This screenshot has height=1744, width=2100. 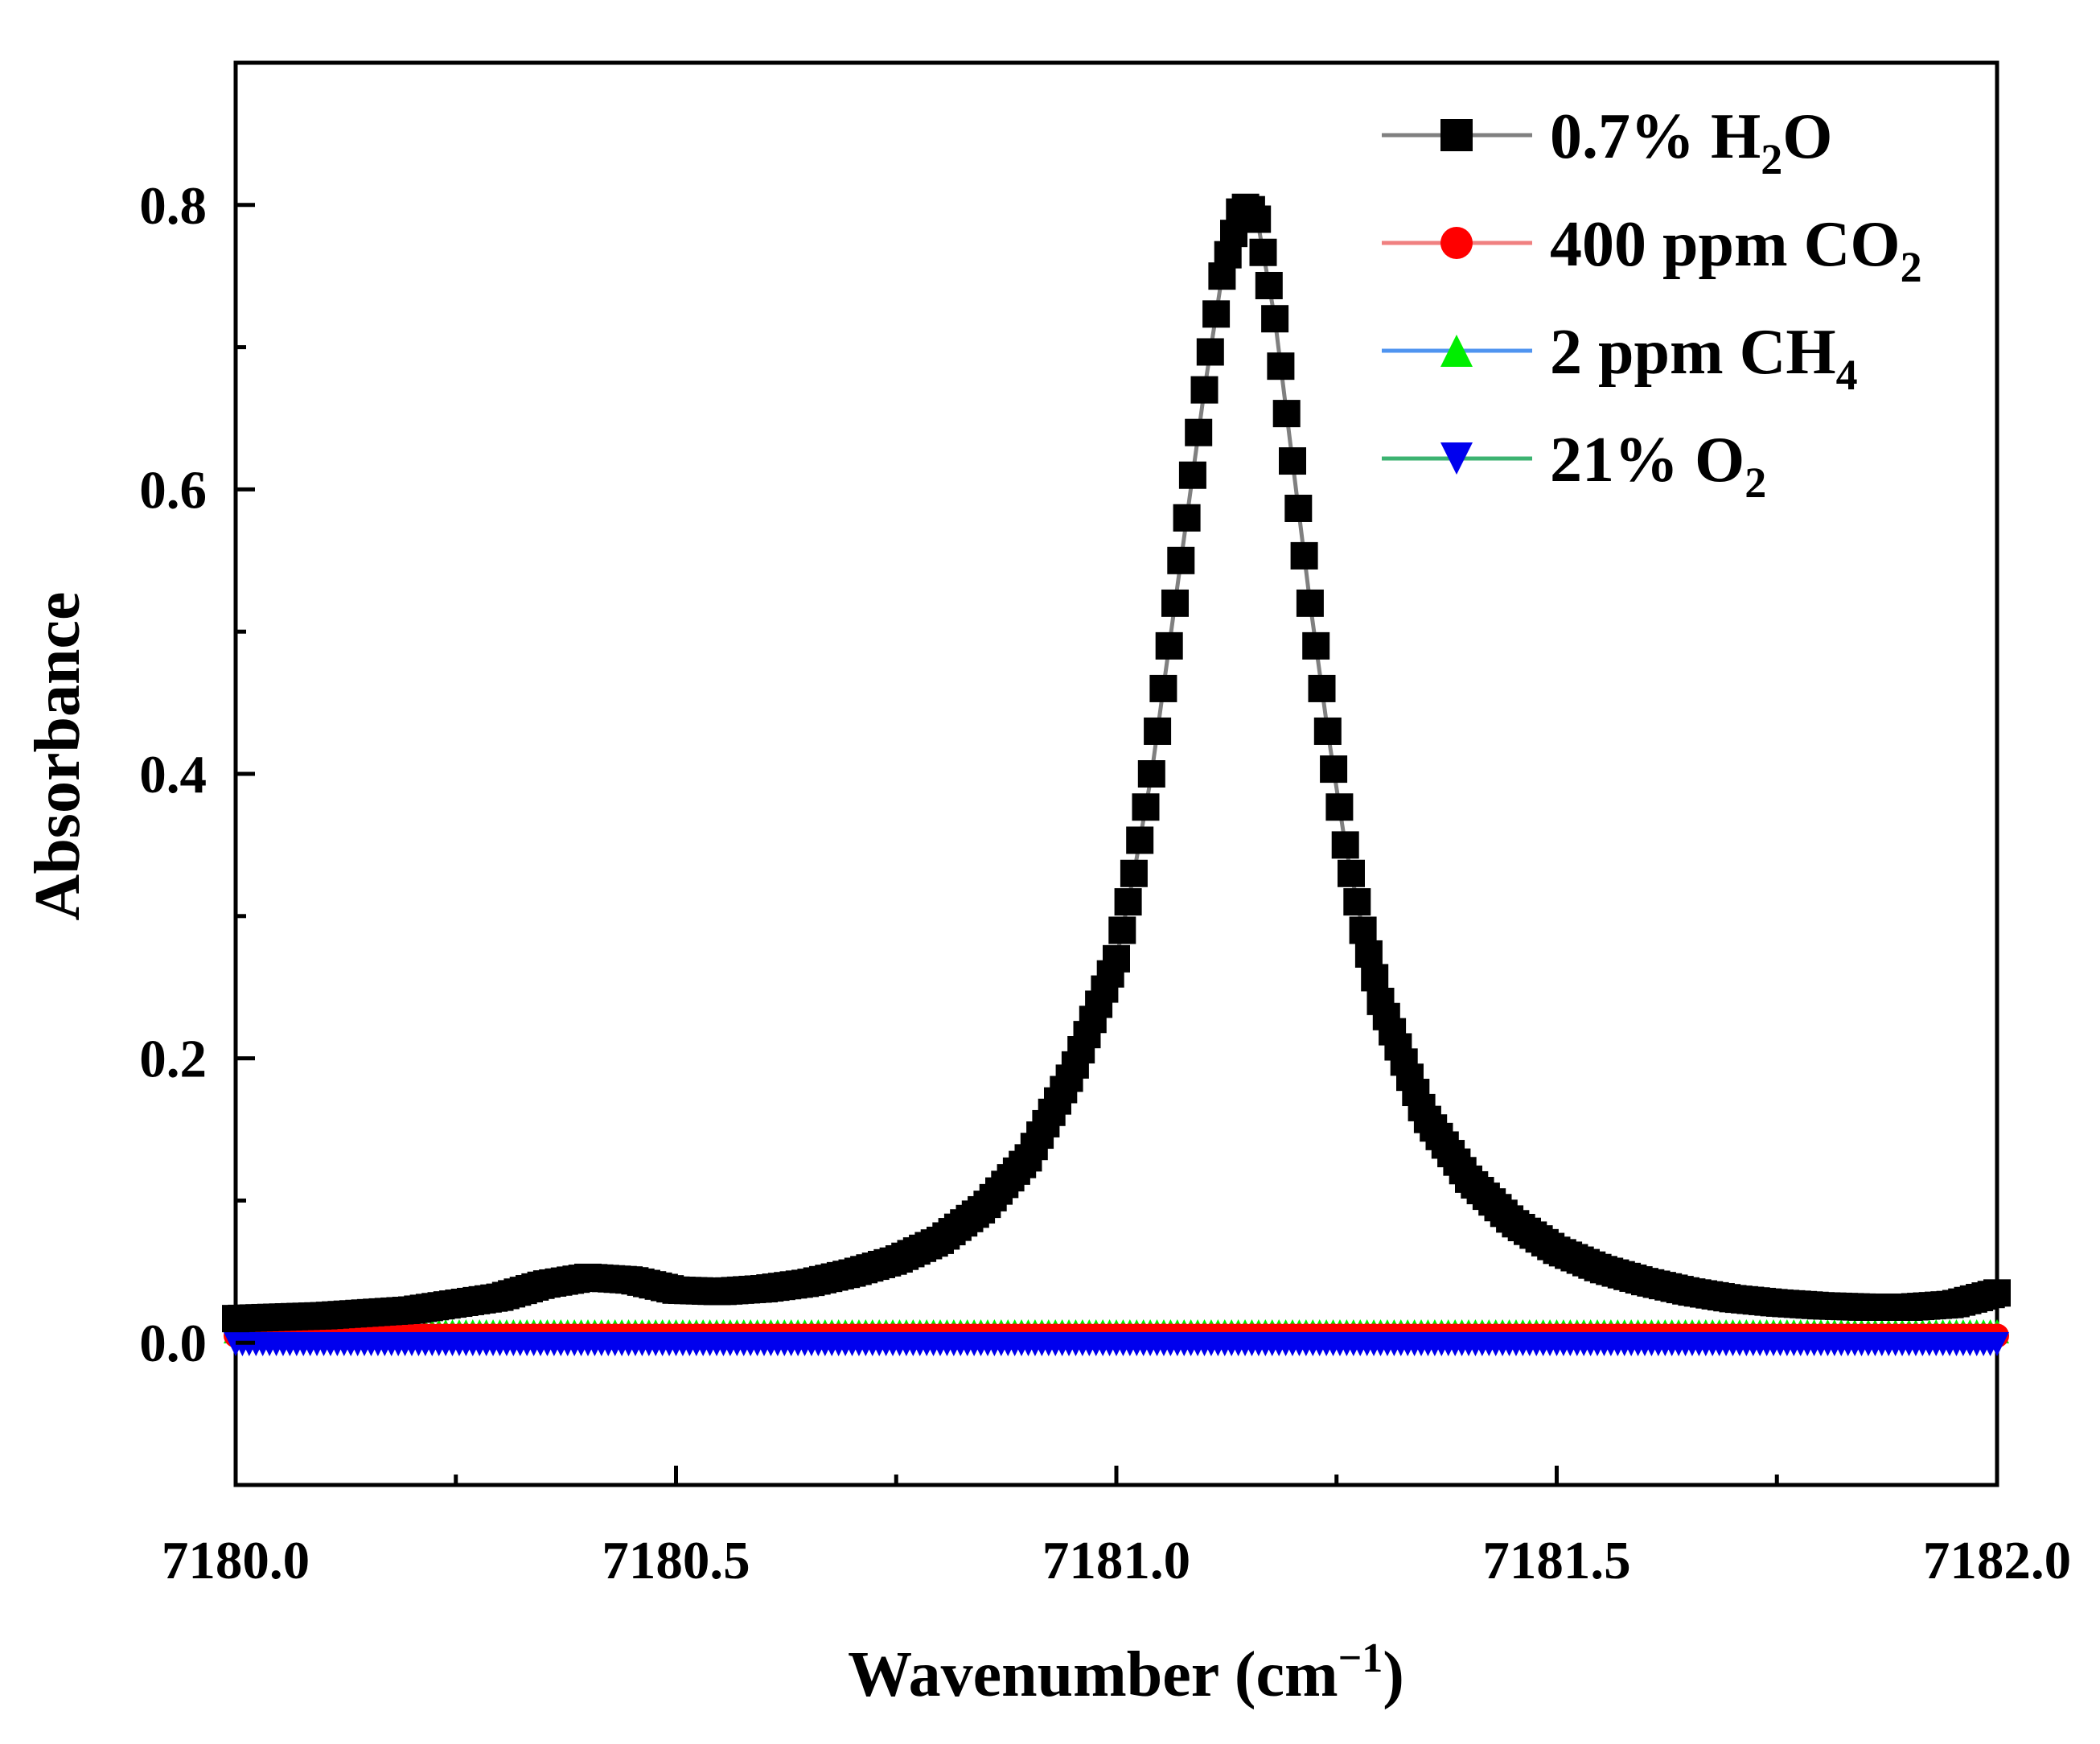 I want to click on legend-label: 2 ppm CH4, so click(x=1704, y=358).